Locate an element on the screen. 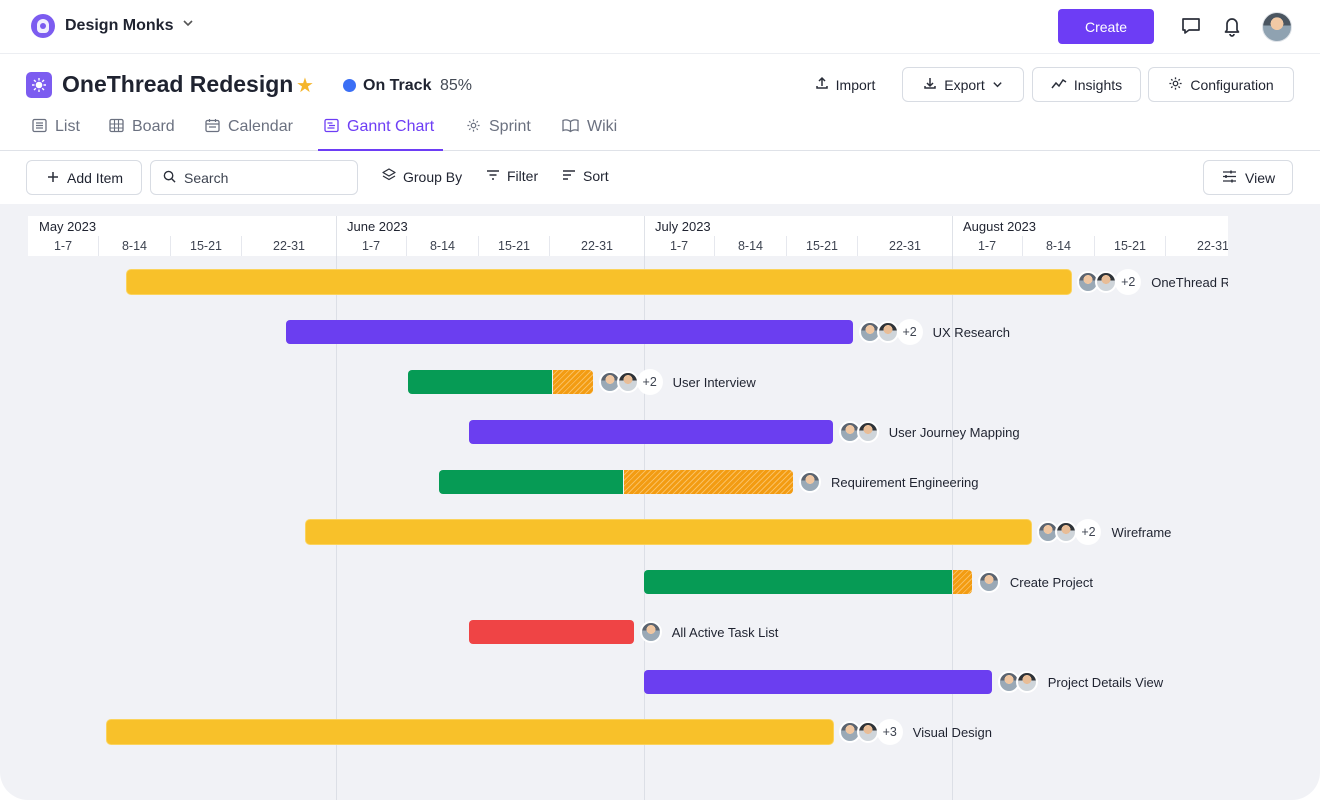 The image size is (1320, 800). task-assignees: User Journey Mapping is located at coordinates (929, 432).